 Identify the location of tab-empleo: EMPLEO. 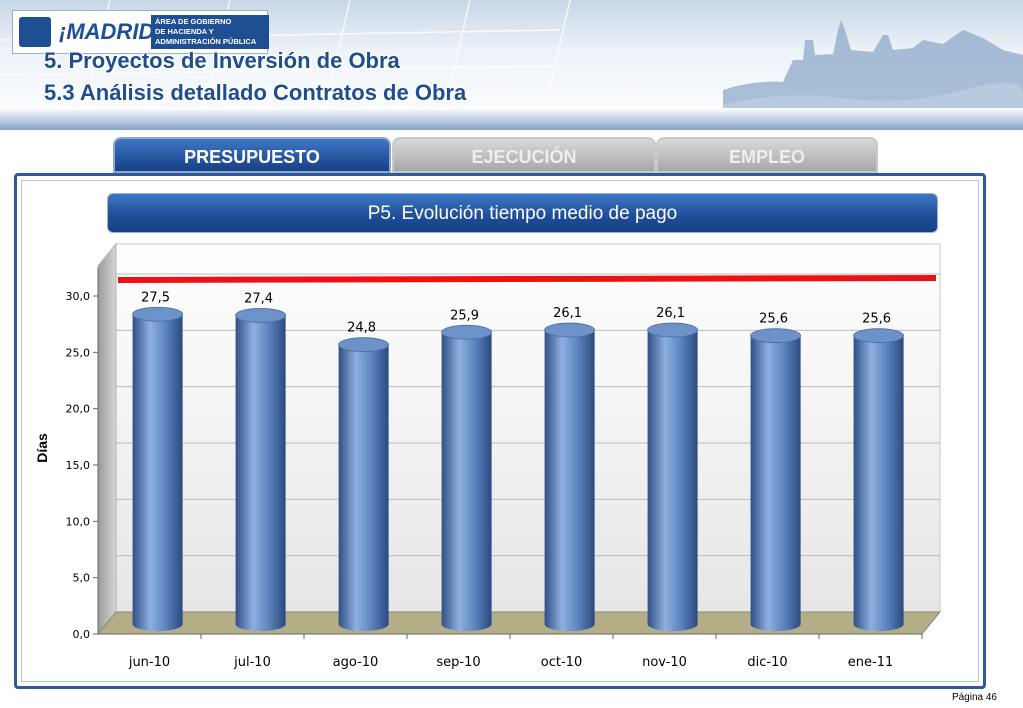
(767, 155).